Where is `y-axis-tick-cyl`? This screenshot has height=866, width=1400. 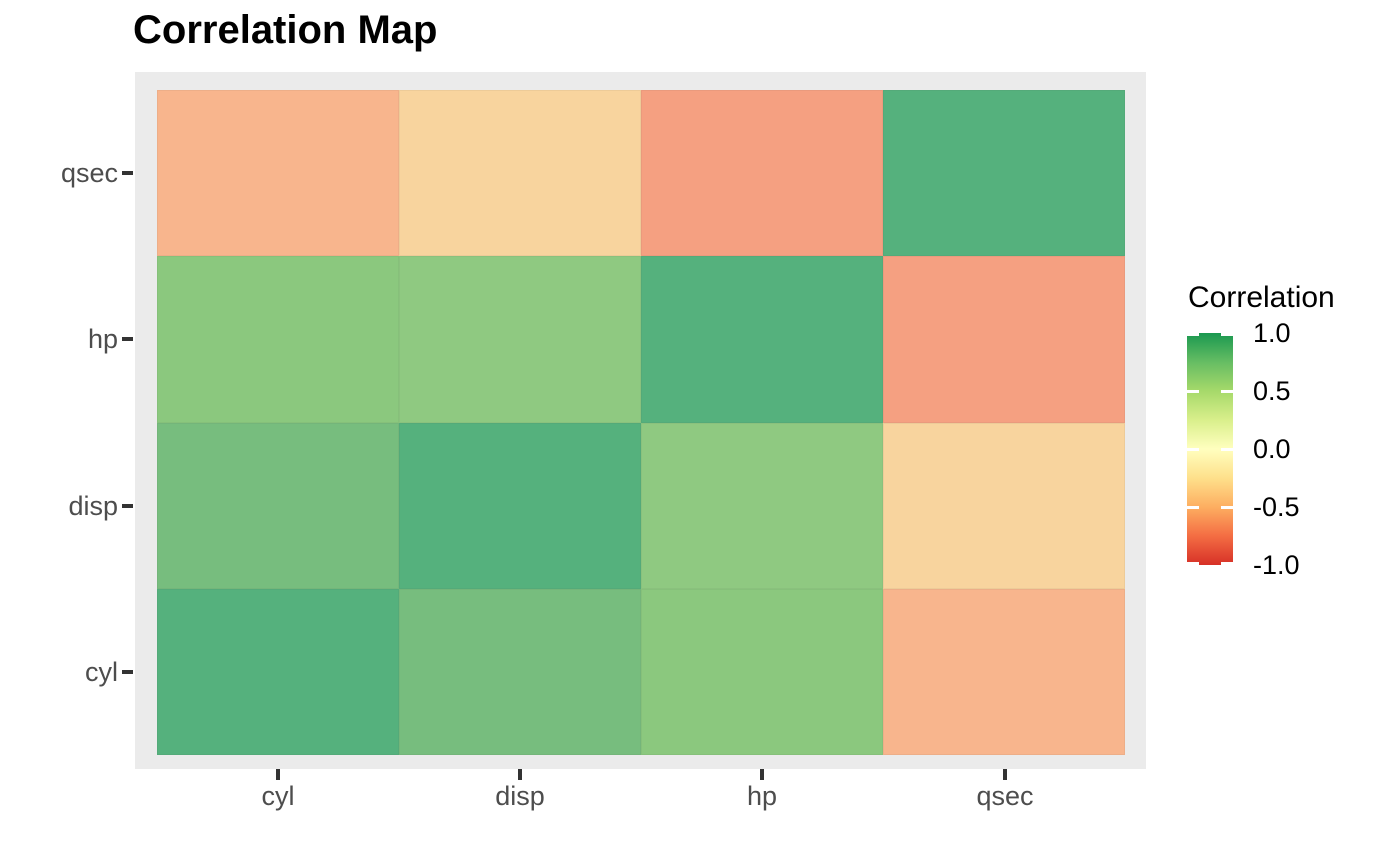 y-axis-tick-cyl is located at coordinates (127, 672).